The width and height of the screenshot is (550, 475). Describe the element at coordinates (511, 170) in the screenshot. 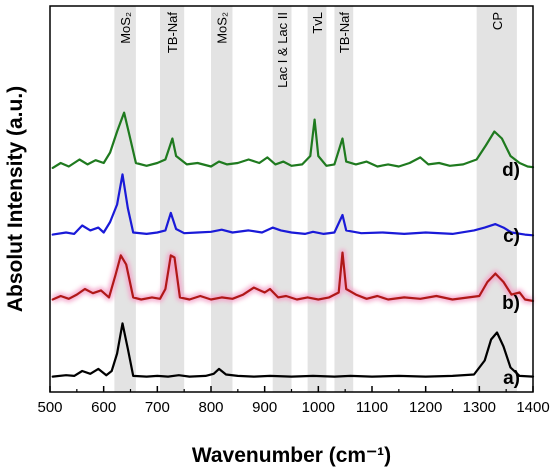

I see `series-label: d)` at that location.